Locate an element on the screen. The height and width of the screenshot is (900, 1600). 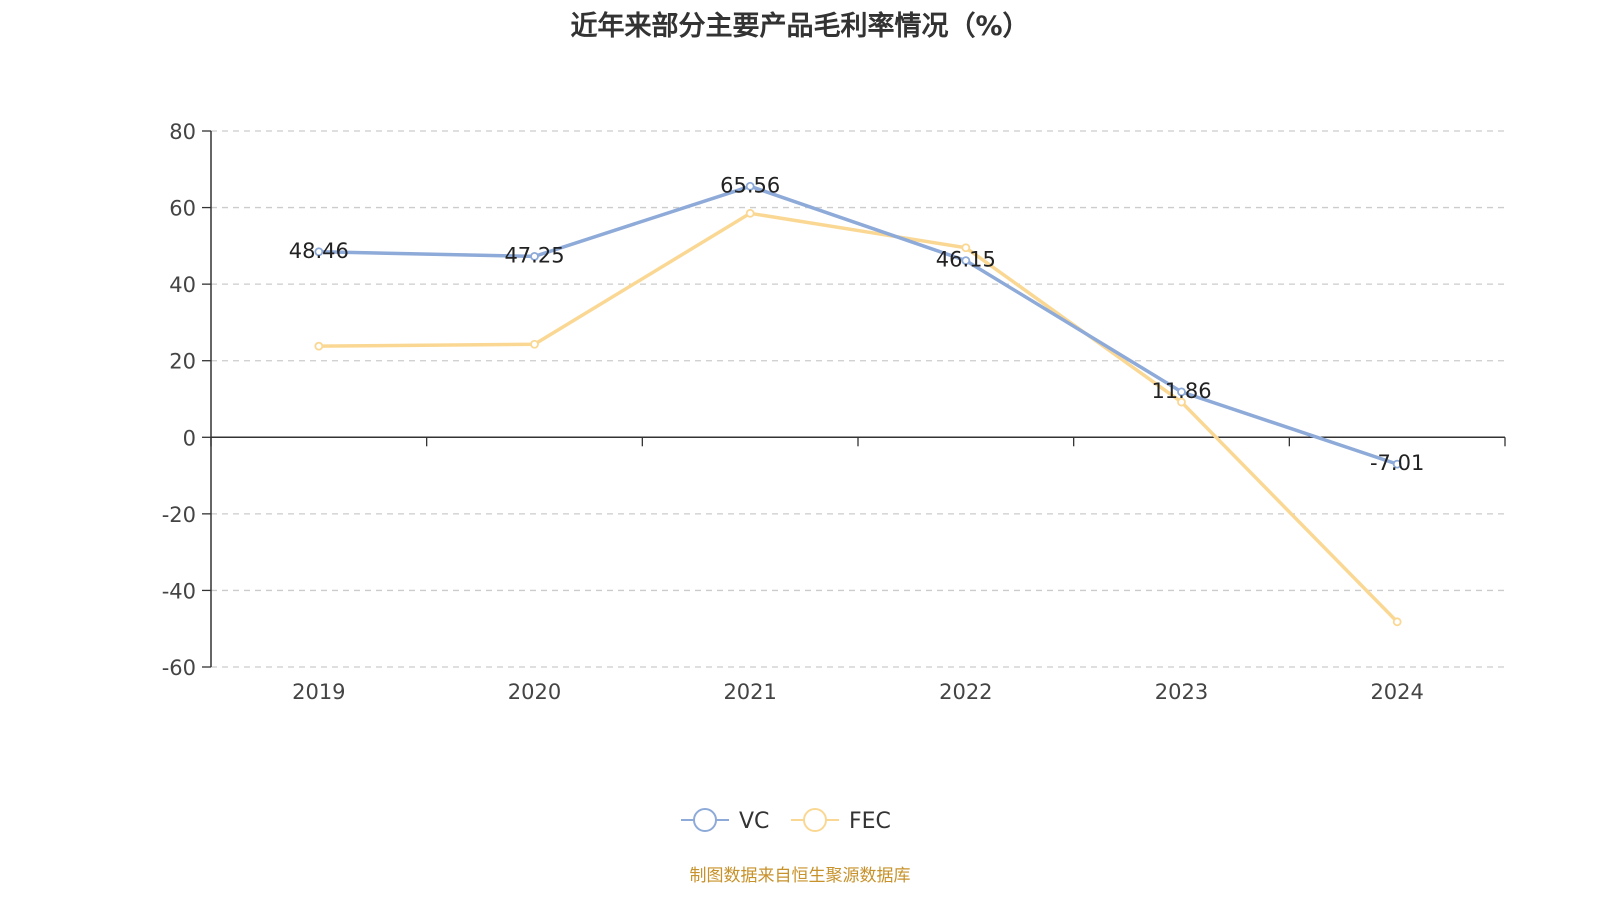
y-tick-label: 60 is located at coordinates (182, 209).